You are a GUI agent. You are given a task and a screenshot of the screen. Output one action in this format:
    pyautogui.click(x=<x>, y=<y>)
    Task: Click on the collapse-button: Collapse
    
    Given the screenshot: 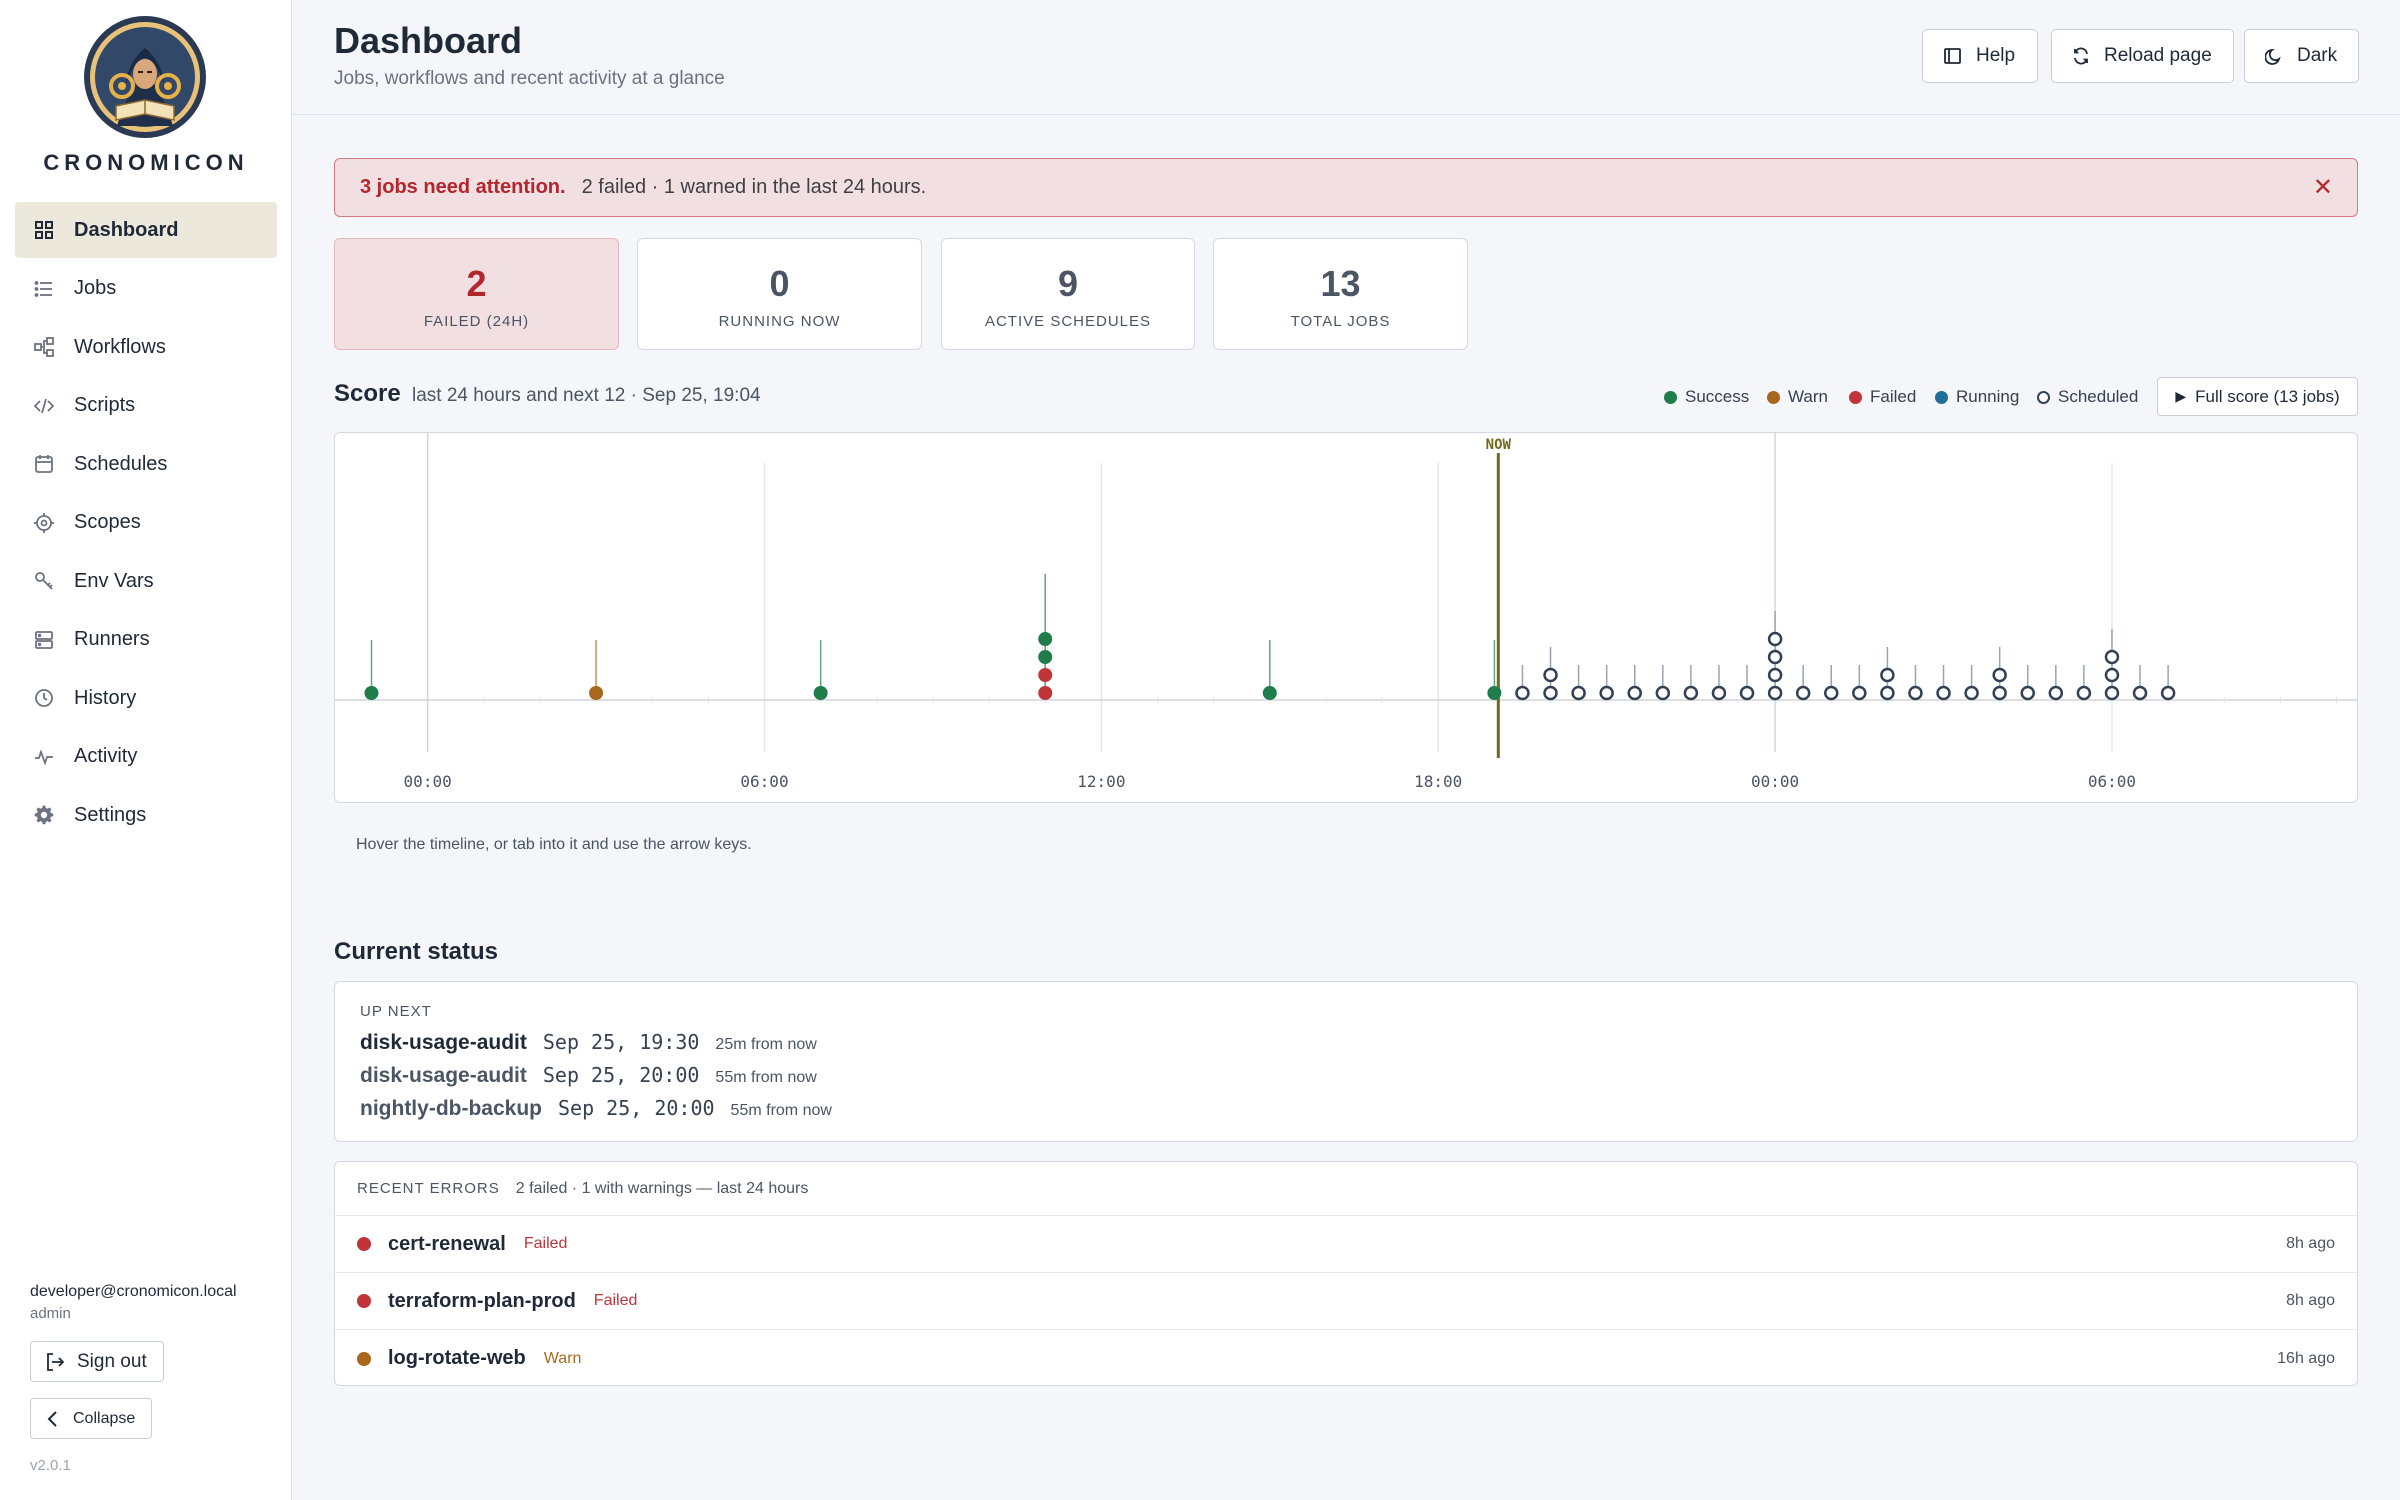 What is the action you would take?
    pyautogui.click(x=91, y=1418)
    